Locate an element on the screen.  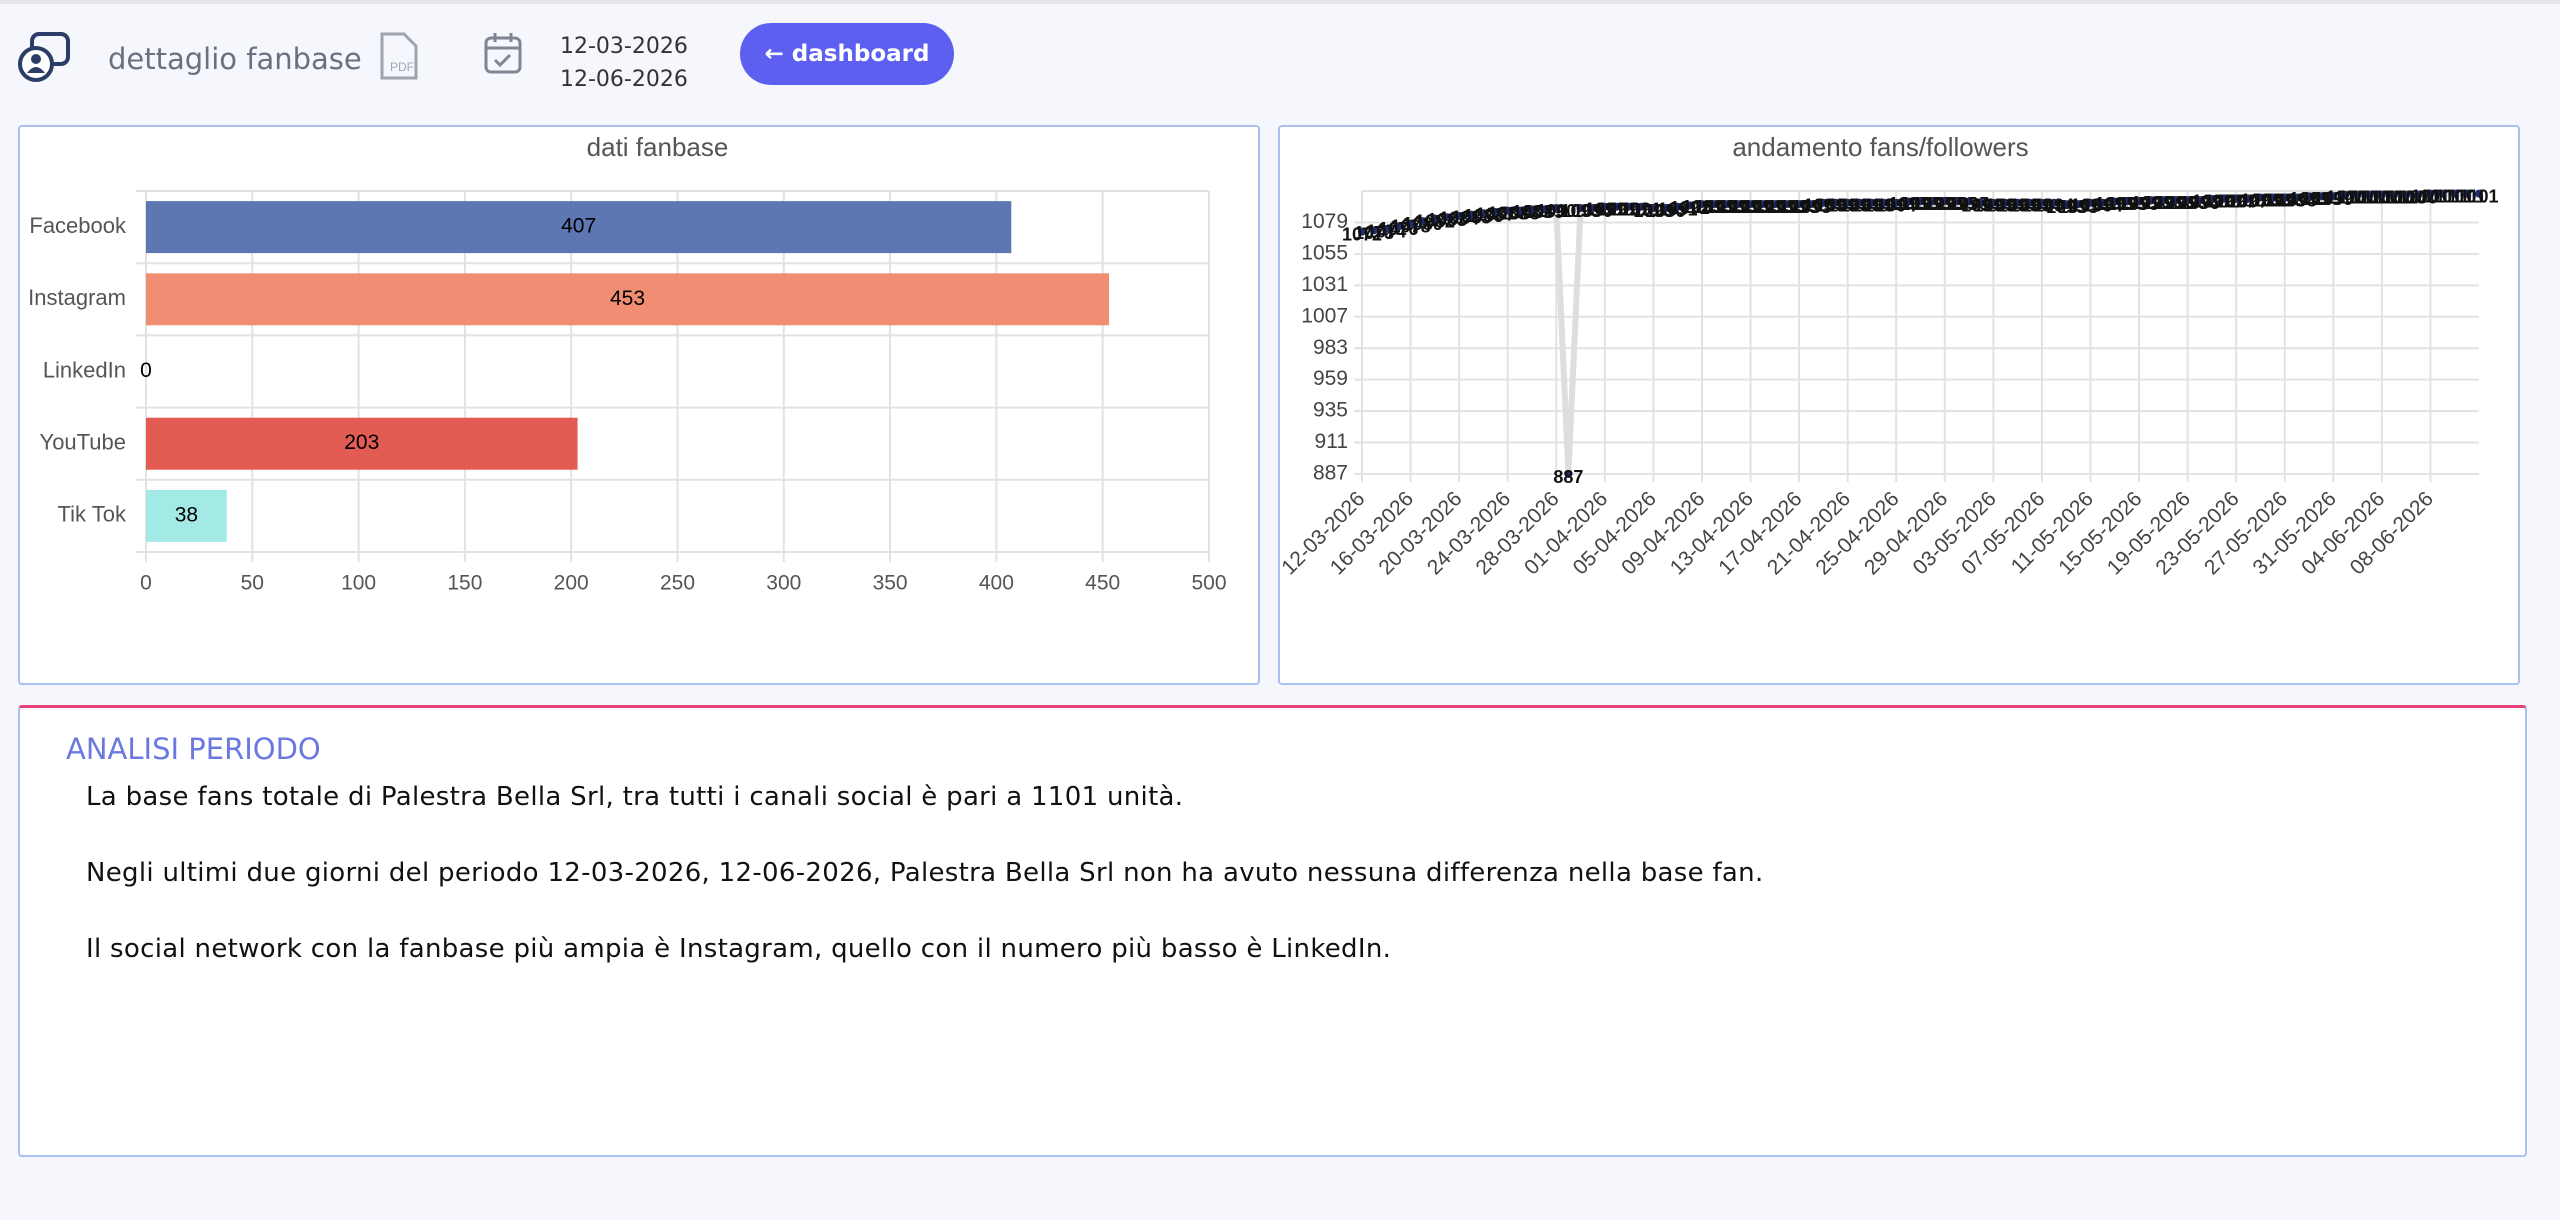
value-label: 1091 is located at coordinates (1641, 209).